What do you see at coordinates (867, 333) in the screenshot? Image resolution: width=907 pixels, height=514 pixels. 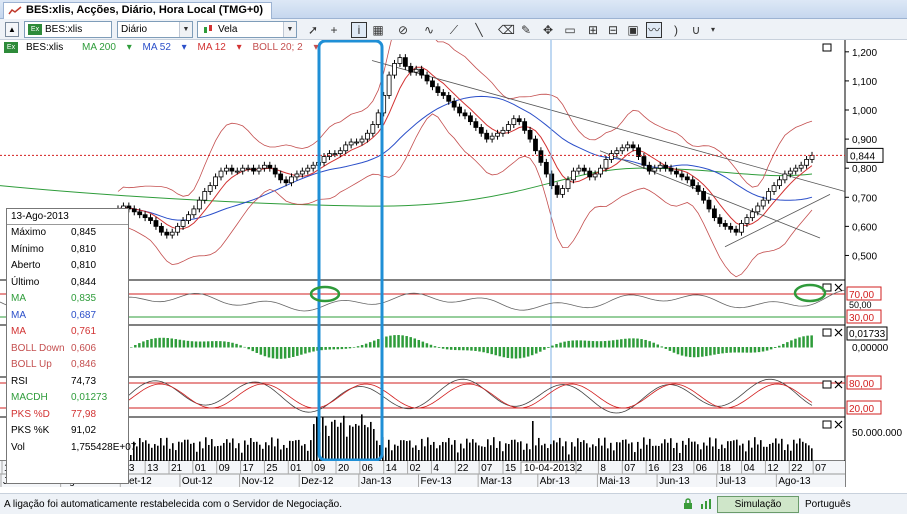 I see `macd-value-box` at bounding box center [867, 333].